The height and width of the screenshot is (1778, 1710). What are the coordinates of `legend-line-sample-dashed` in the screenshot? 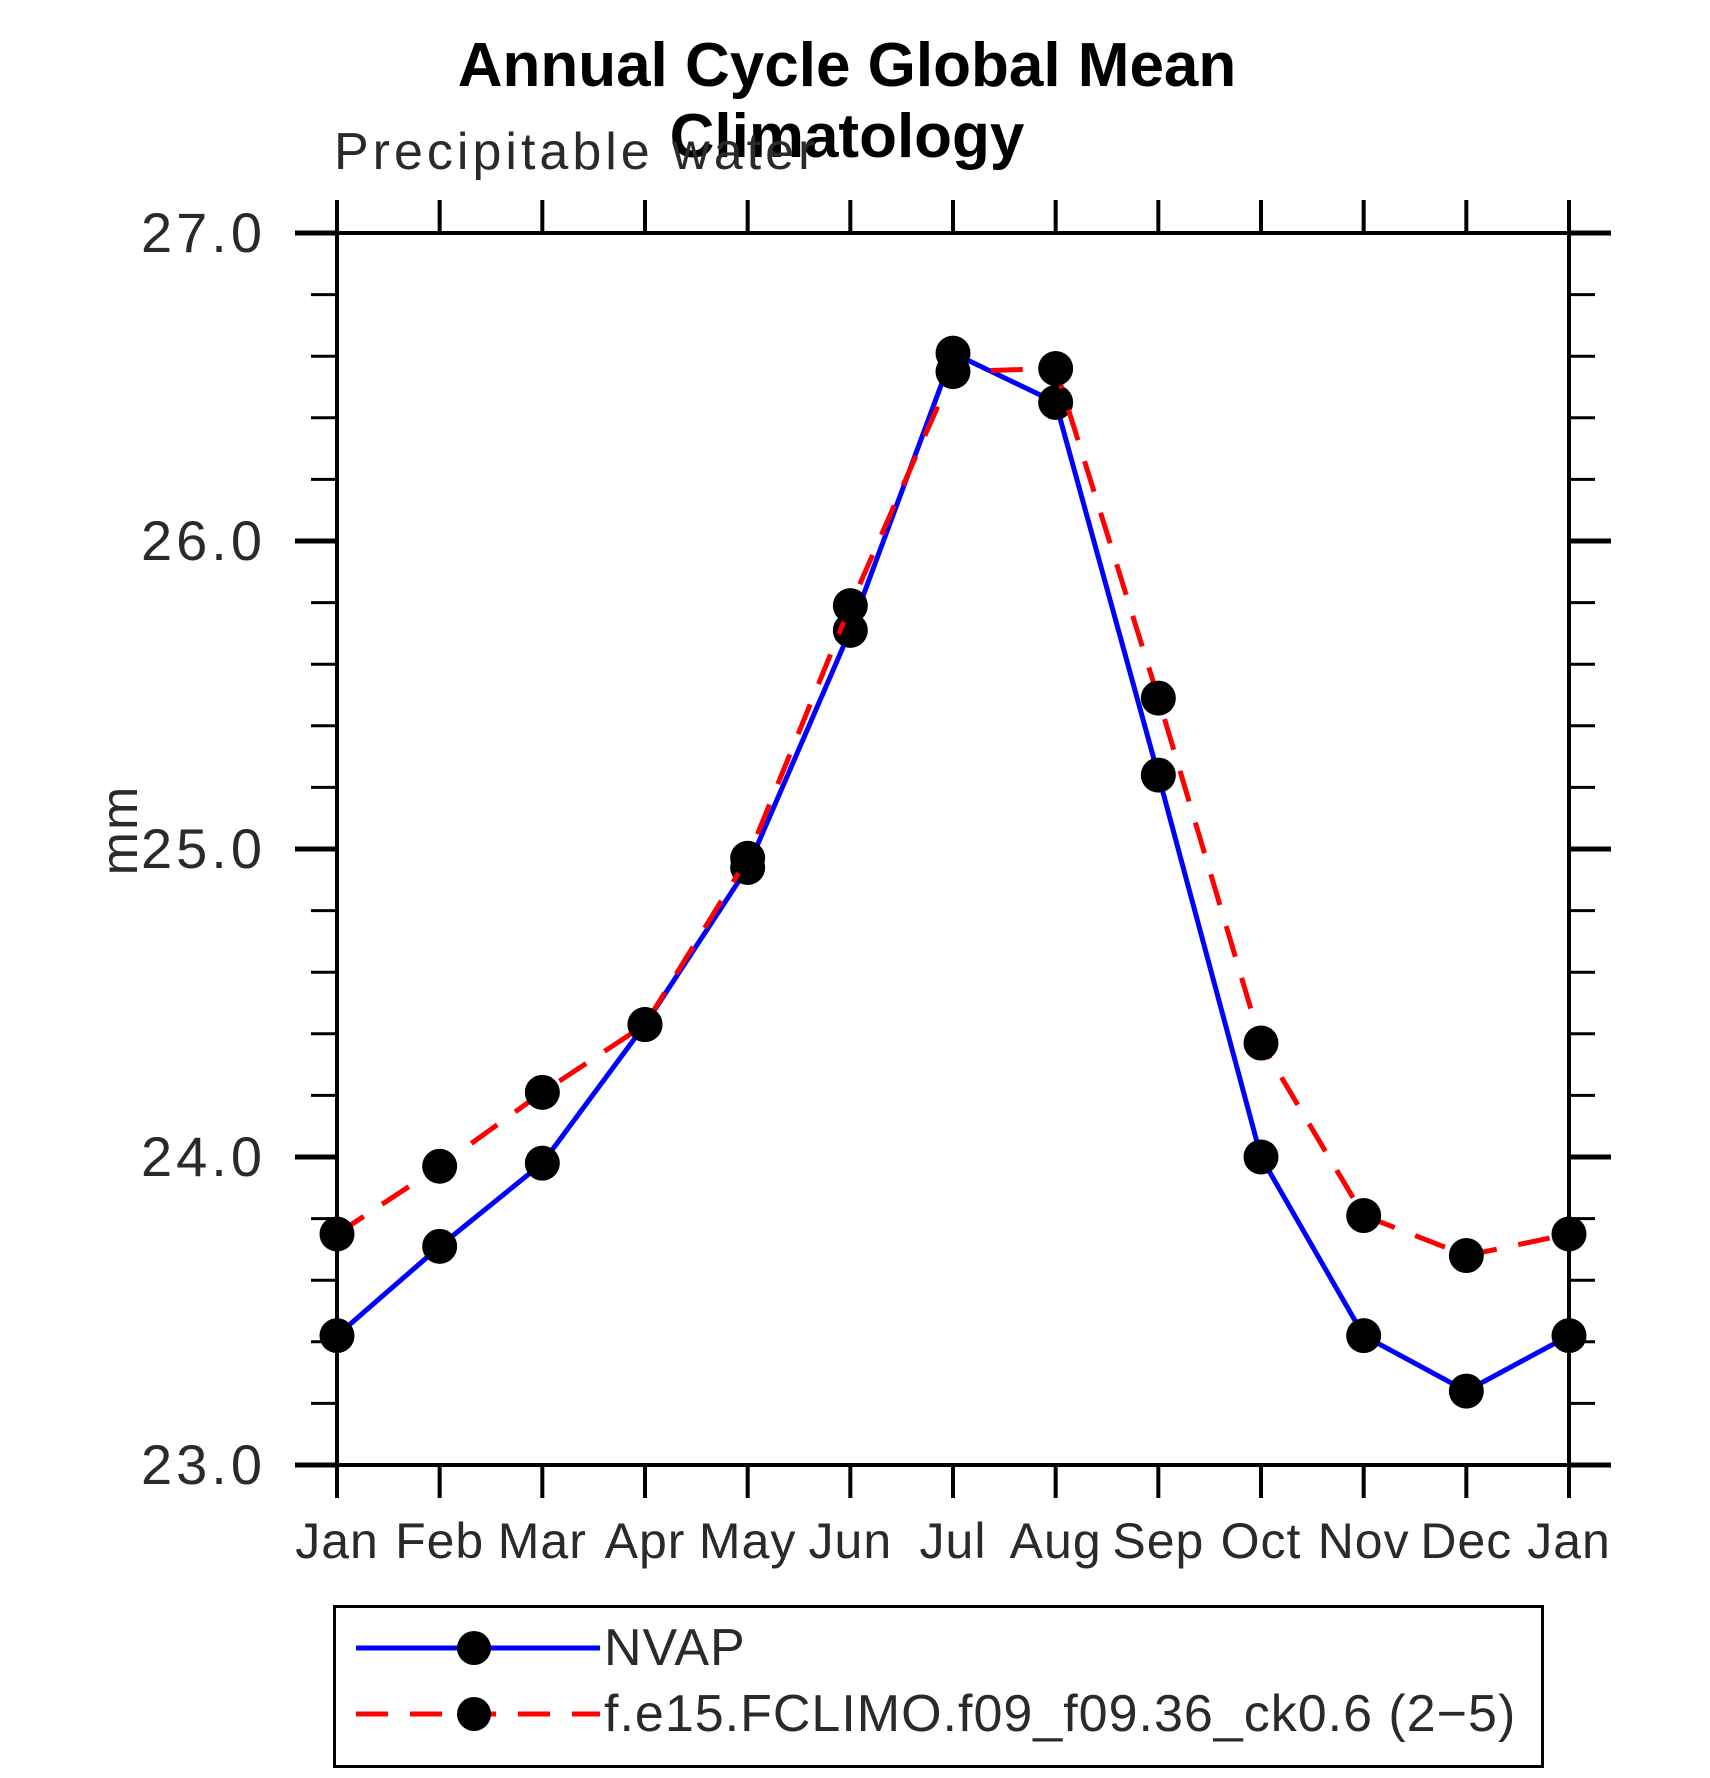 It's located at (478, 1714).